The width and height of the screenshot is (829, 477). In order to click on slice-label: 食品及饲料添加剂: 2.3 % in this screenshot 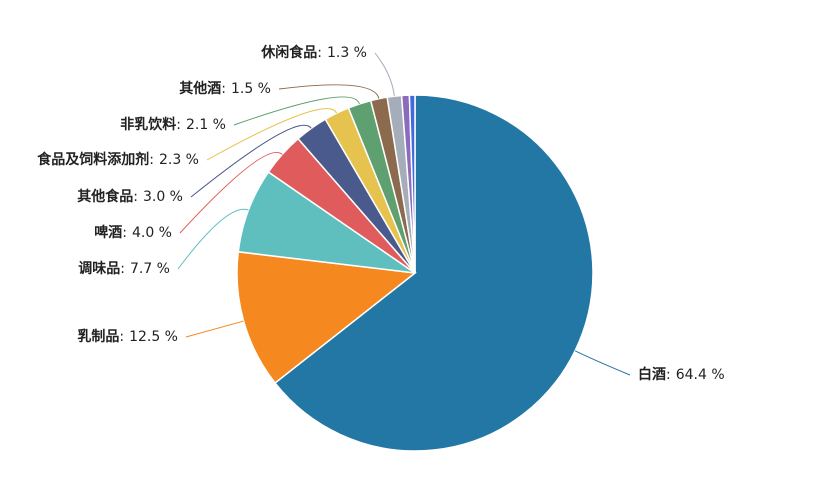, I will do `click(118, 159)`.